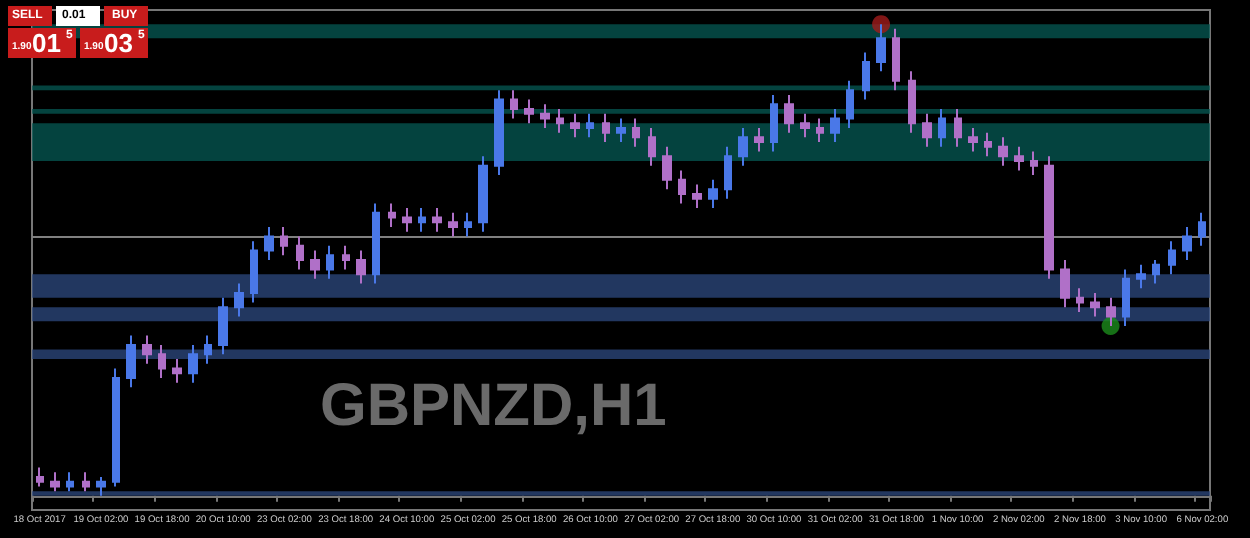 The image size is (1250, 538). What do you see at coordinates (118, 43) in the screenshot?
I see `annotation: 03` at bounding box center [118, 43].